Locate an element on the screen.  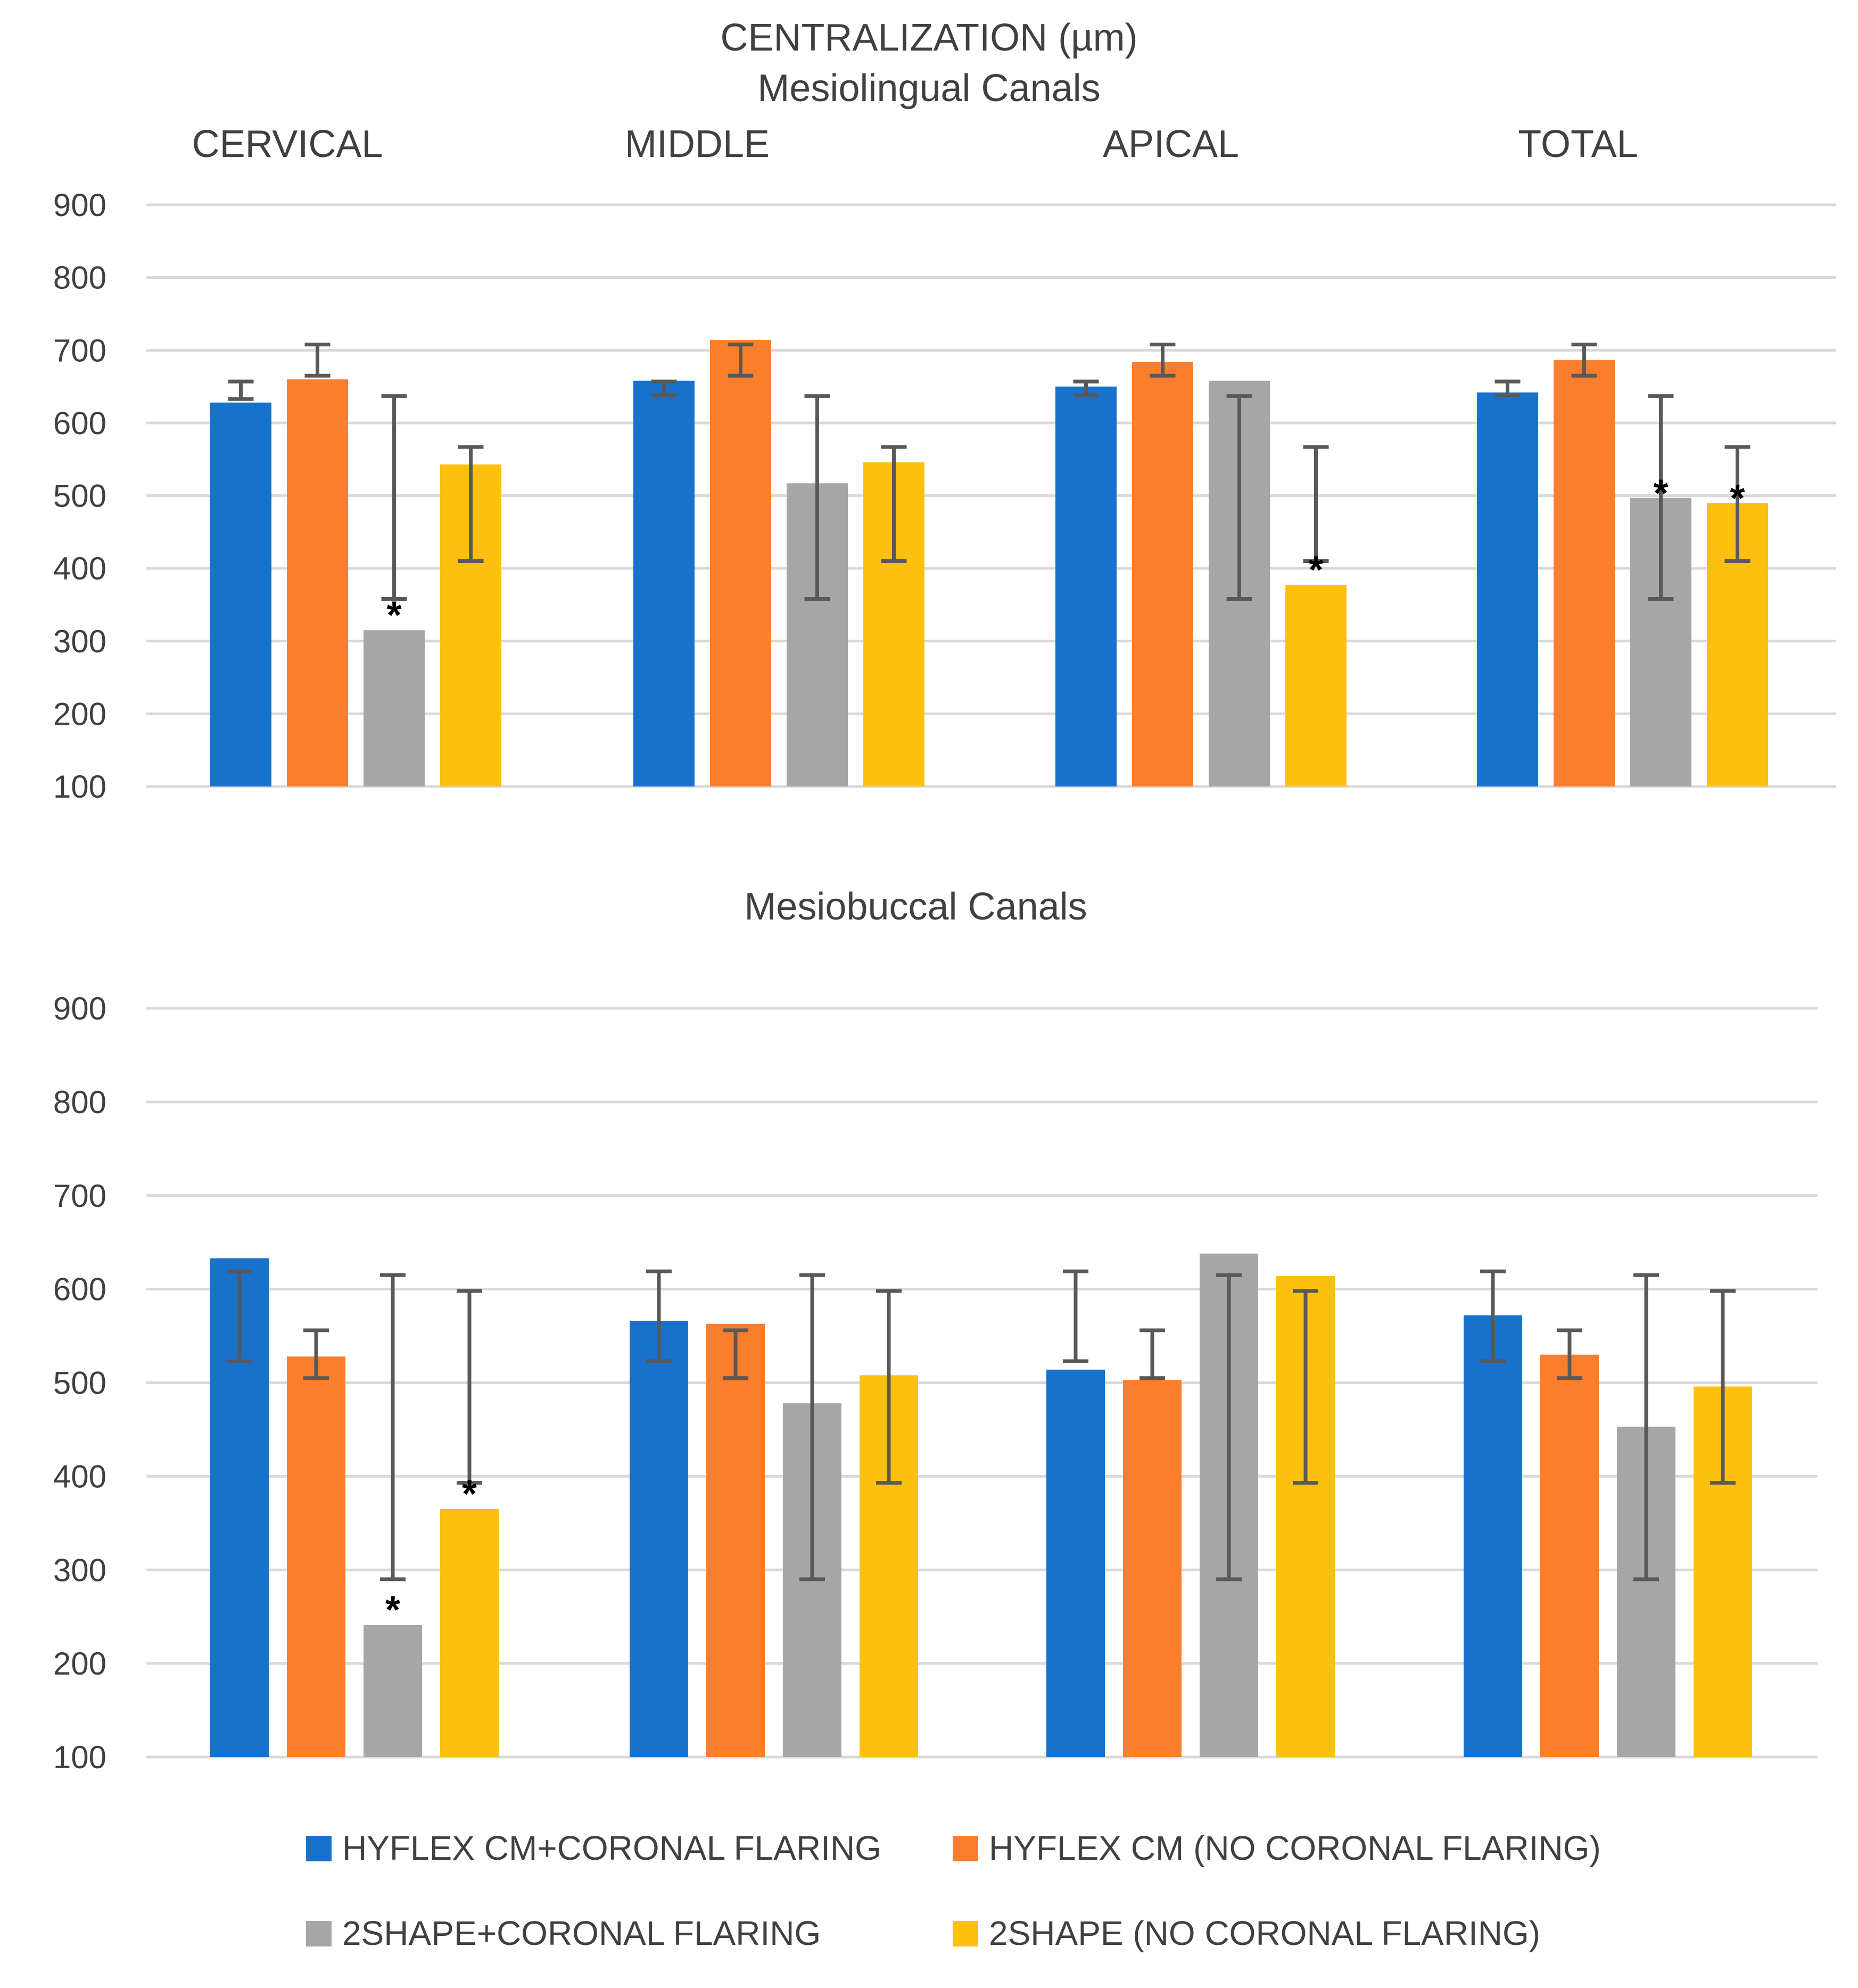
mesiobuccal-significance-star-cervical-series-4: * is located at coordinates (470, 1494).